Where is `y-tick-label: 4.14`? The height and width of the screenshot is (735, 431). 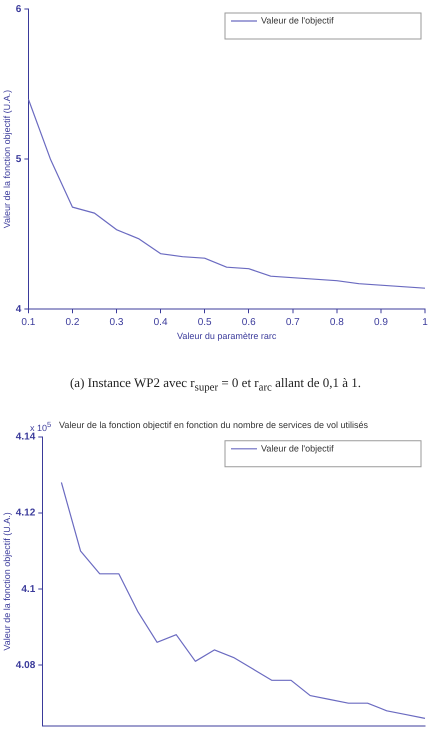 y-tick-label: 4.14 is located at coordinates (26, 437).